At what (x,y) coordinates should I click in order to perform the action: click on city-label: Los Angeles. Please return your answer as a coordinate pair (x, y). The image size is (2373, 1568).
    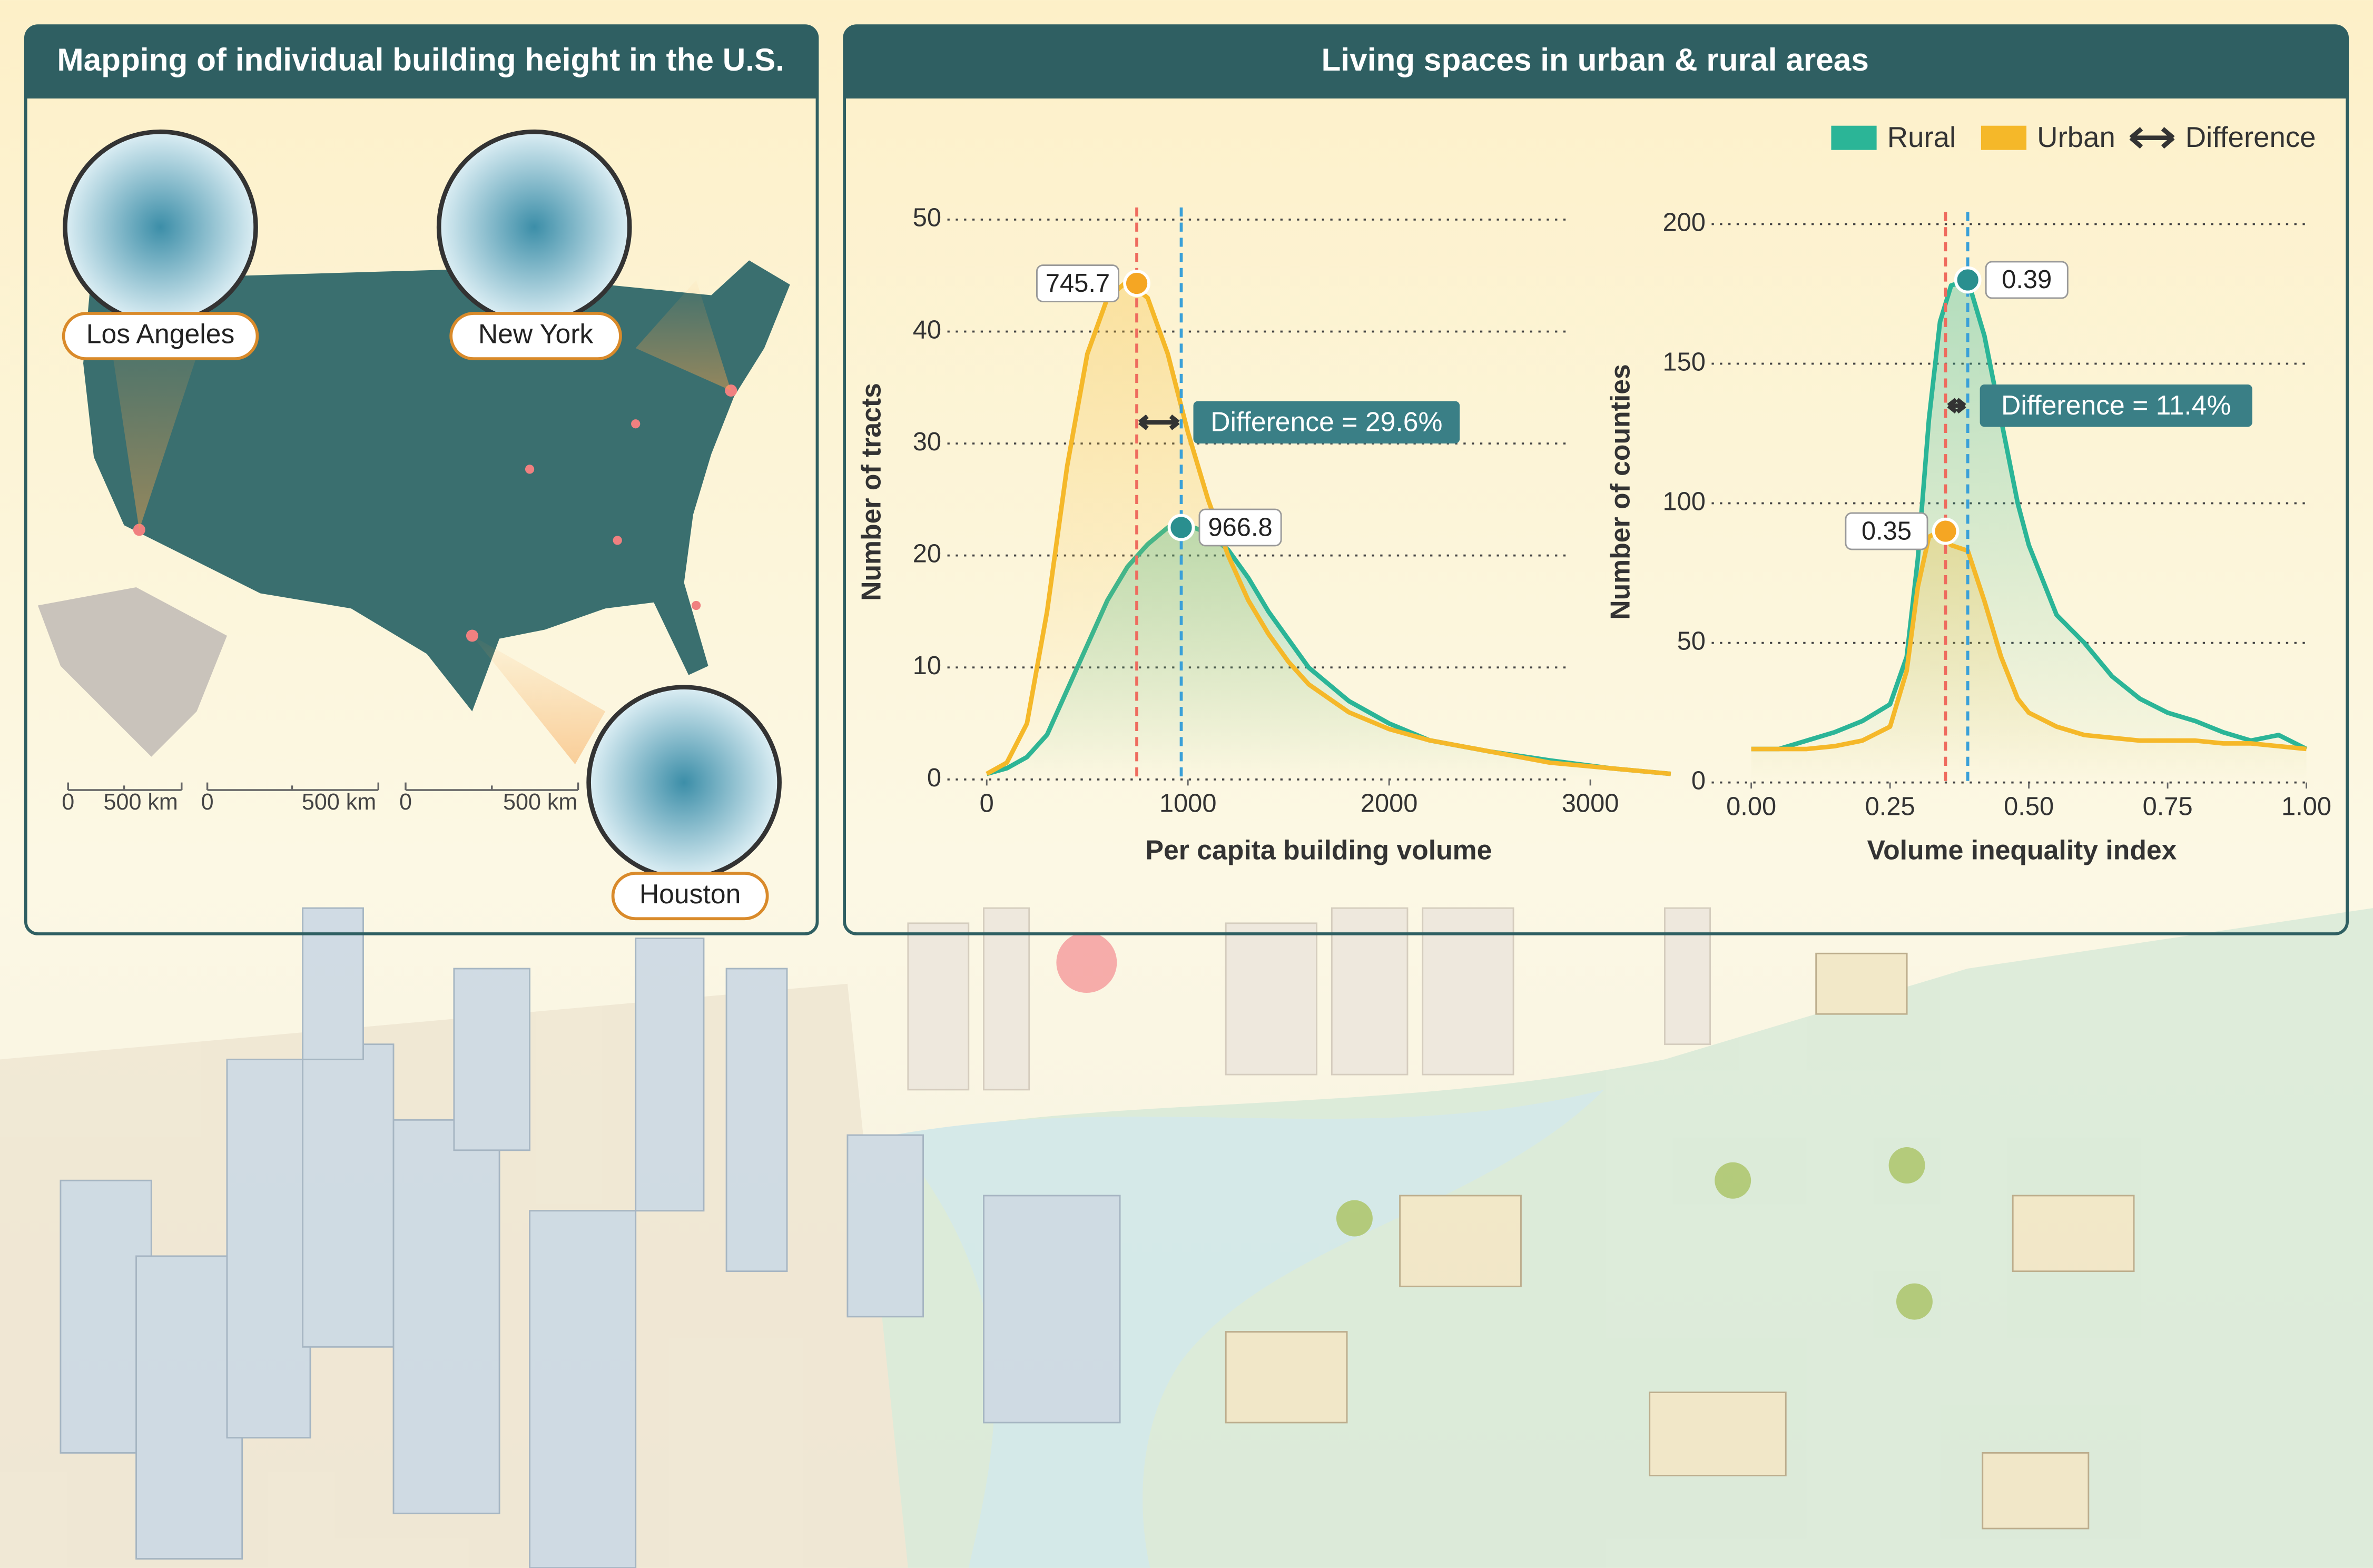
    Looking at the image, I should click on (160, 334).